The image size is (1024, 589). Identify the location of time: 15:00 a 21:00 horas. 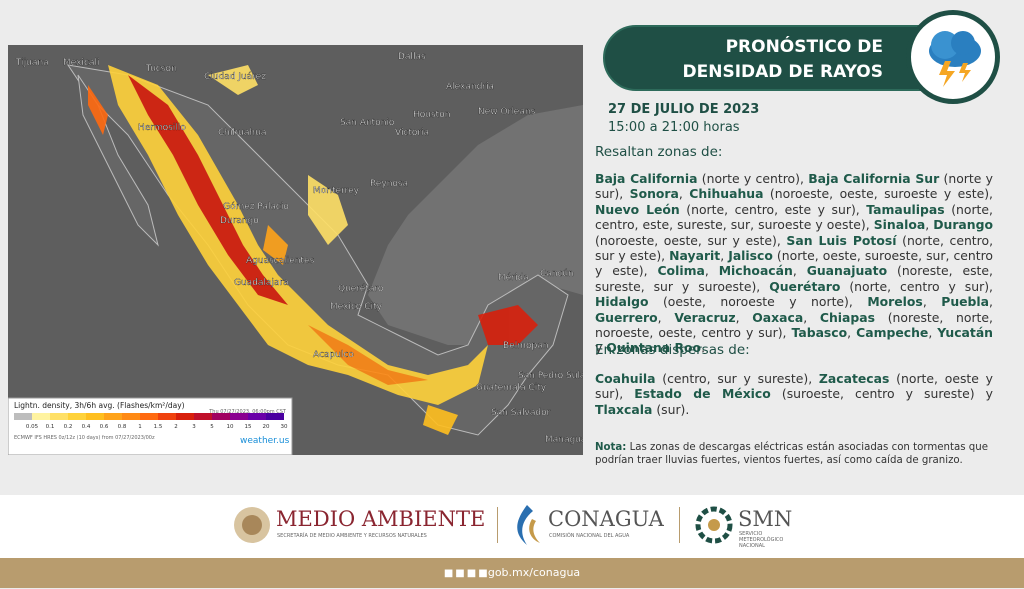
(674, 127).